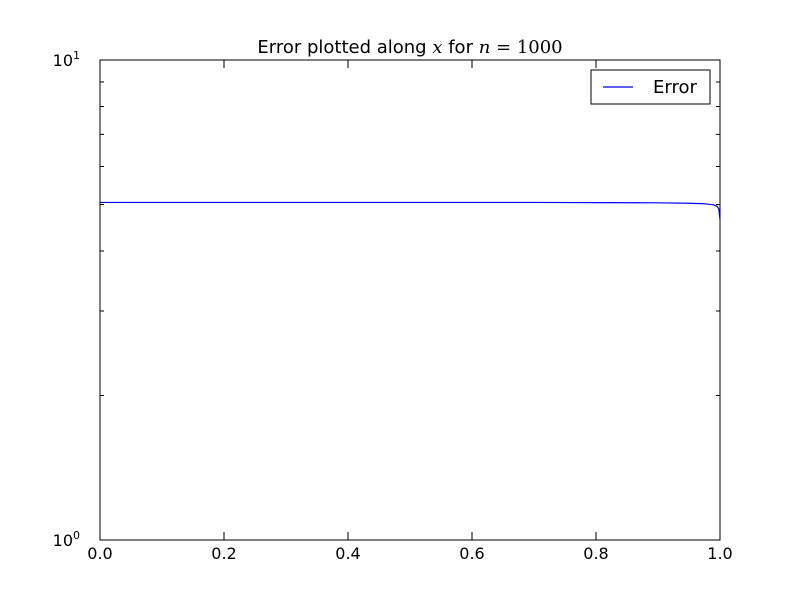 The image size is (800, 600). What do you see at coordinates (650, 87) in the screenshot?
I see `legend: Error` at bounding box center [650, 87].